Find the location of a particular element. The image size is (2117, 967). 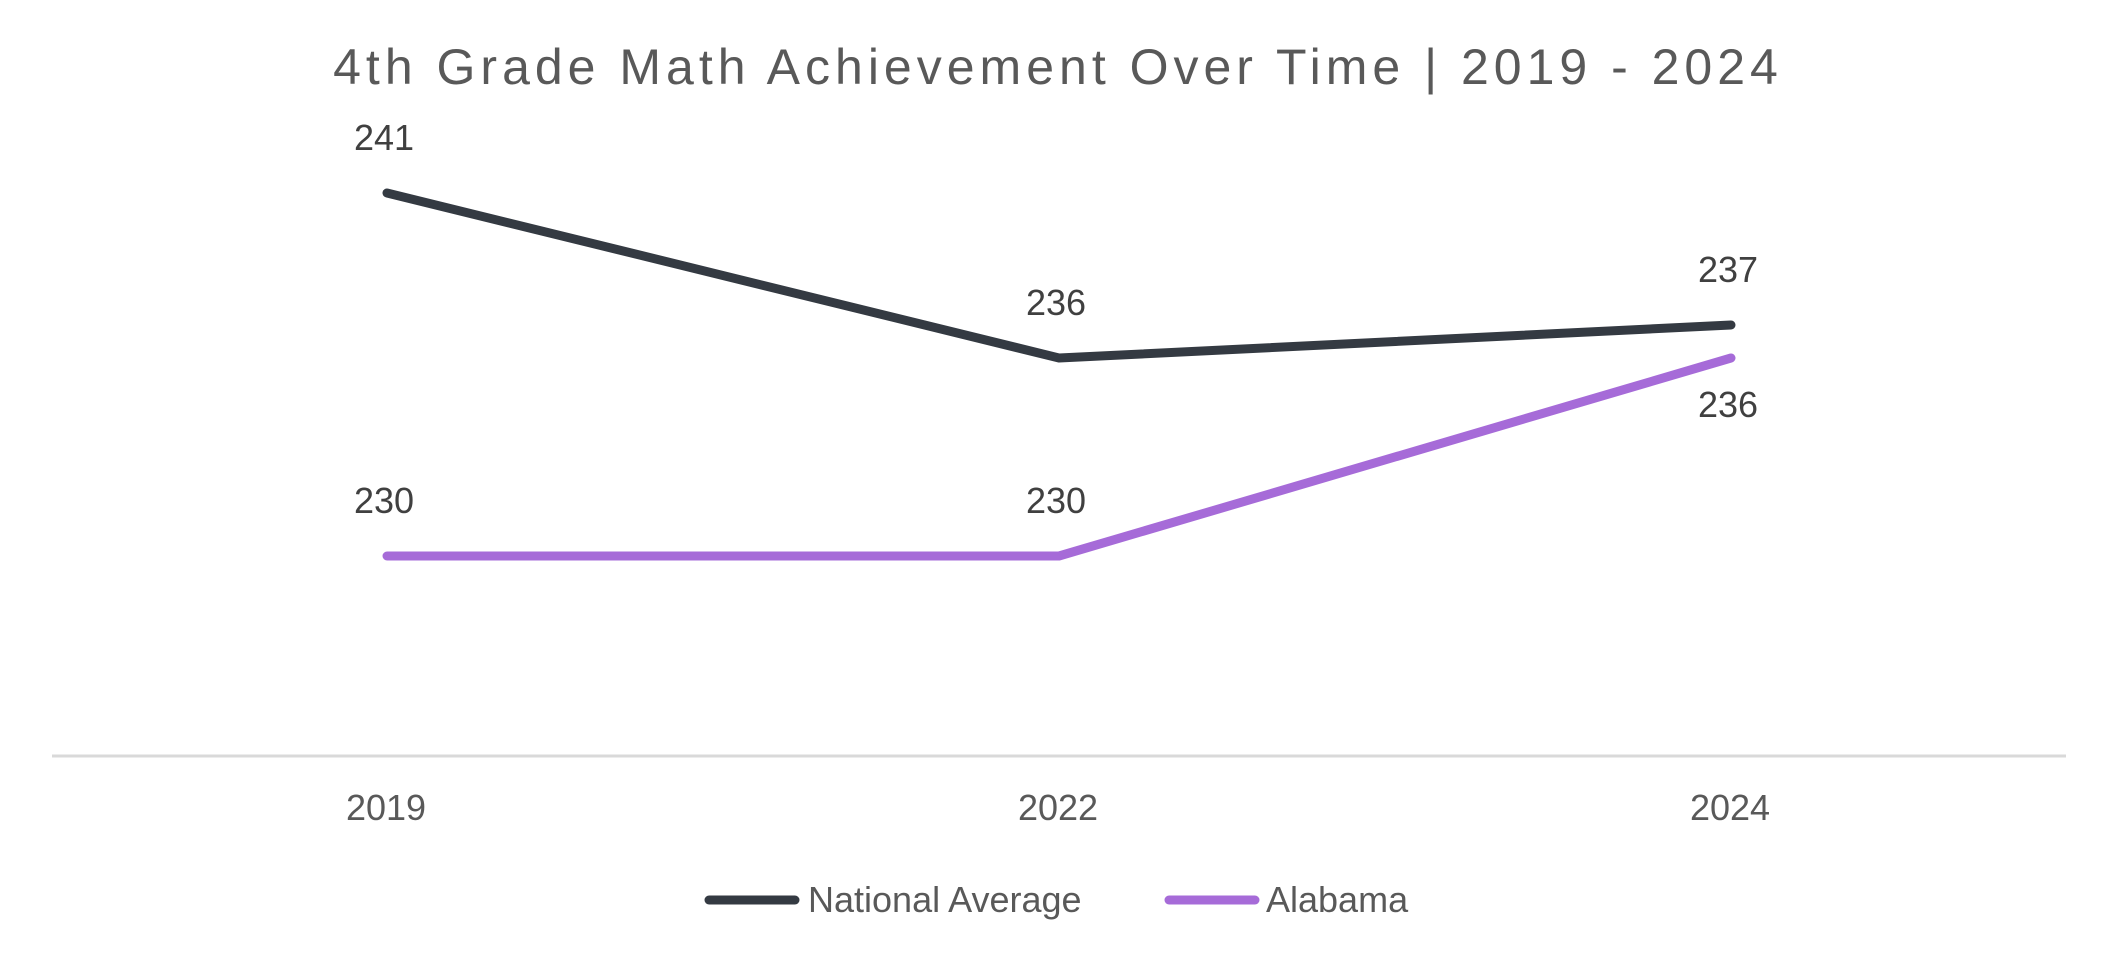

legend: National Average Alabama is located at coordinates (1056, 899).